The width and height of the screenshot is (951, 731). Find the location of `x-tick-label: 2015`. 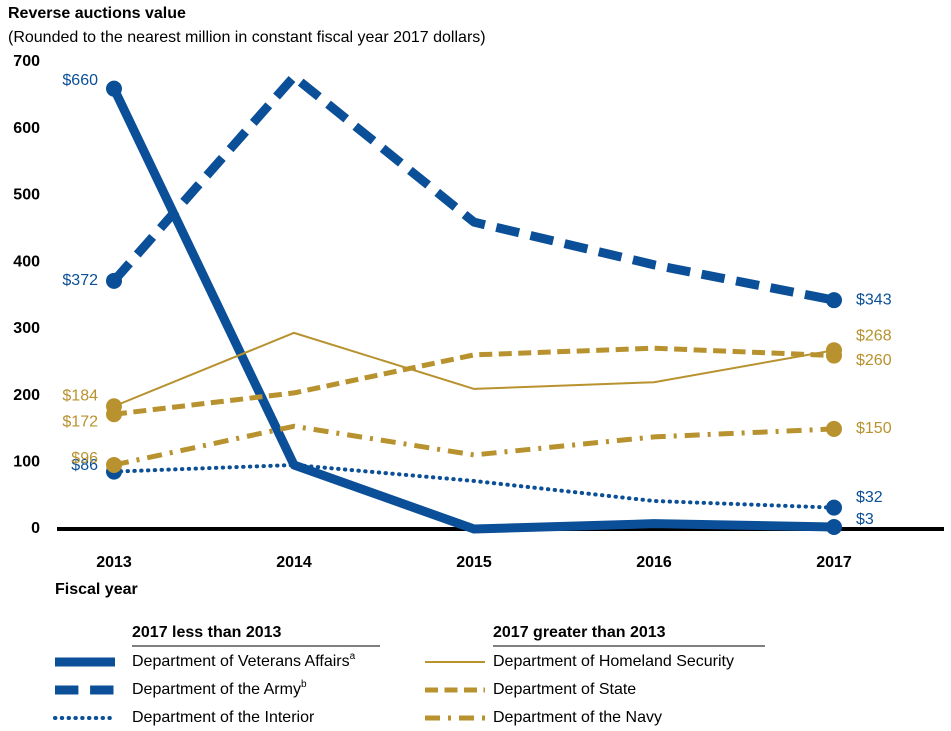

x-tick-label: 2015 is located at coordinates (474, 562).